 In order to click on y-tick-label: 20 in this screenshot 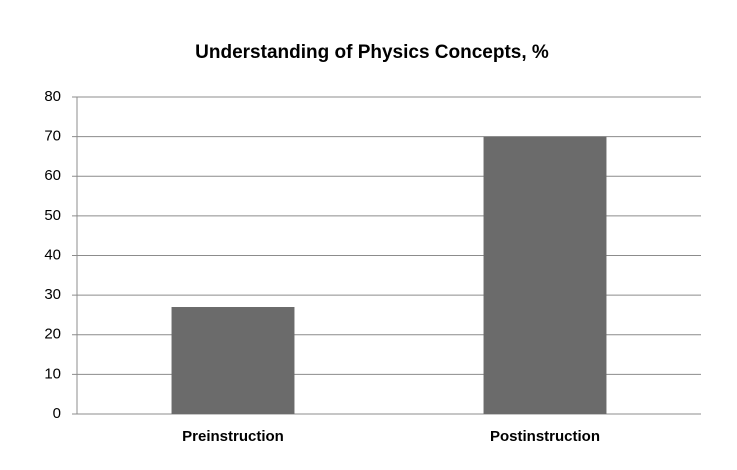, I will do `click(52, 334)`.